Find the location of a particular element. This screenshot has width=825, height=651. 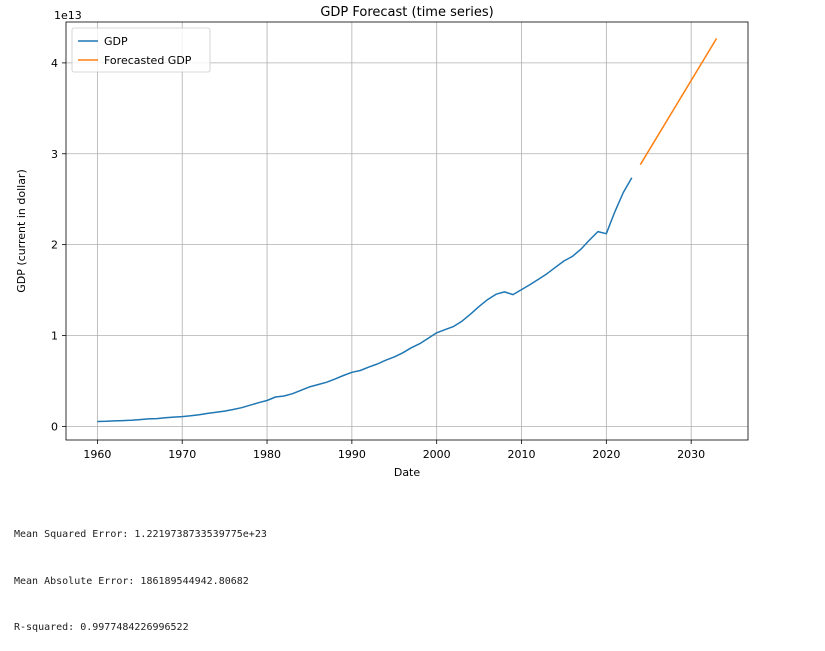

x-axis-label: Date is located at coordinates (407, 472).